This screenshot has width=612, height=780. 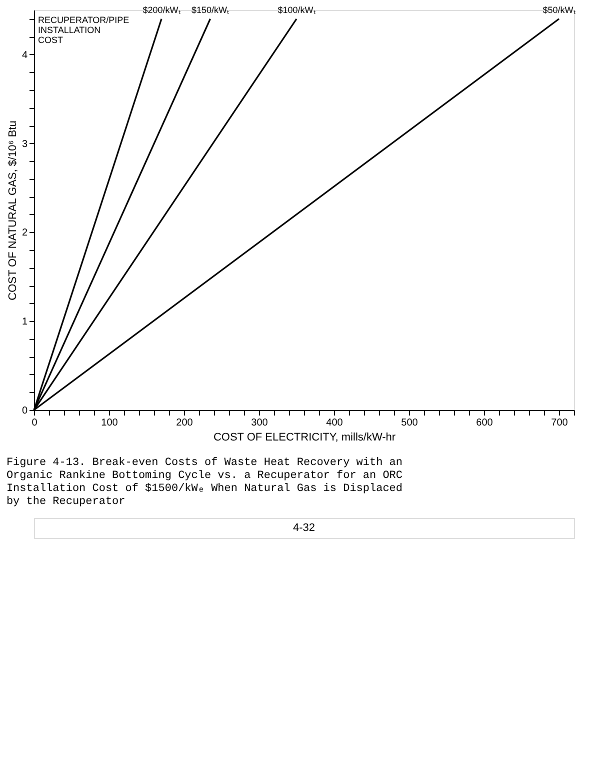 What do you see at coordinates (485, 423) in the screenshot?
I see `x-tick-label: 600` at bounding box center [485, 423].